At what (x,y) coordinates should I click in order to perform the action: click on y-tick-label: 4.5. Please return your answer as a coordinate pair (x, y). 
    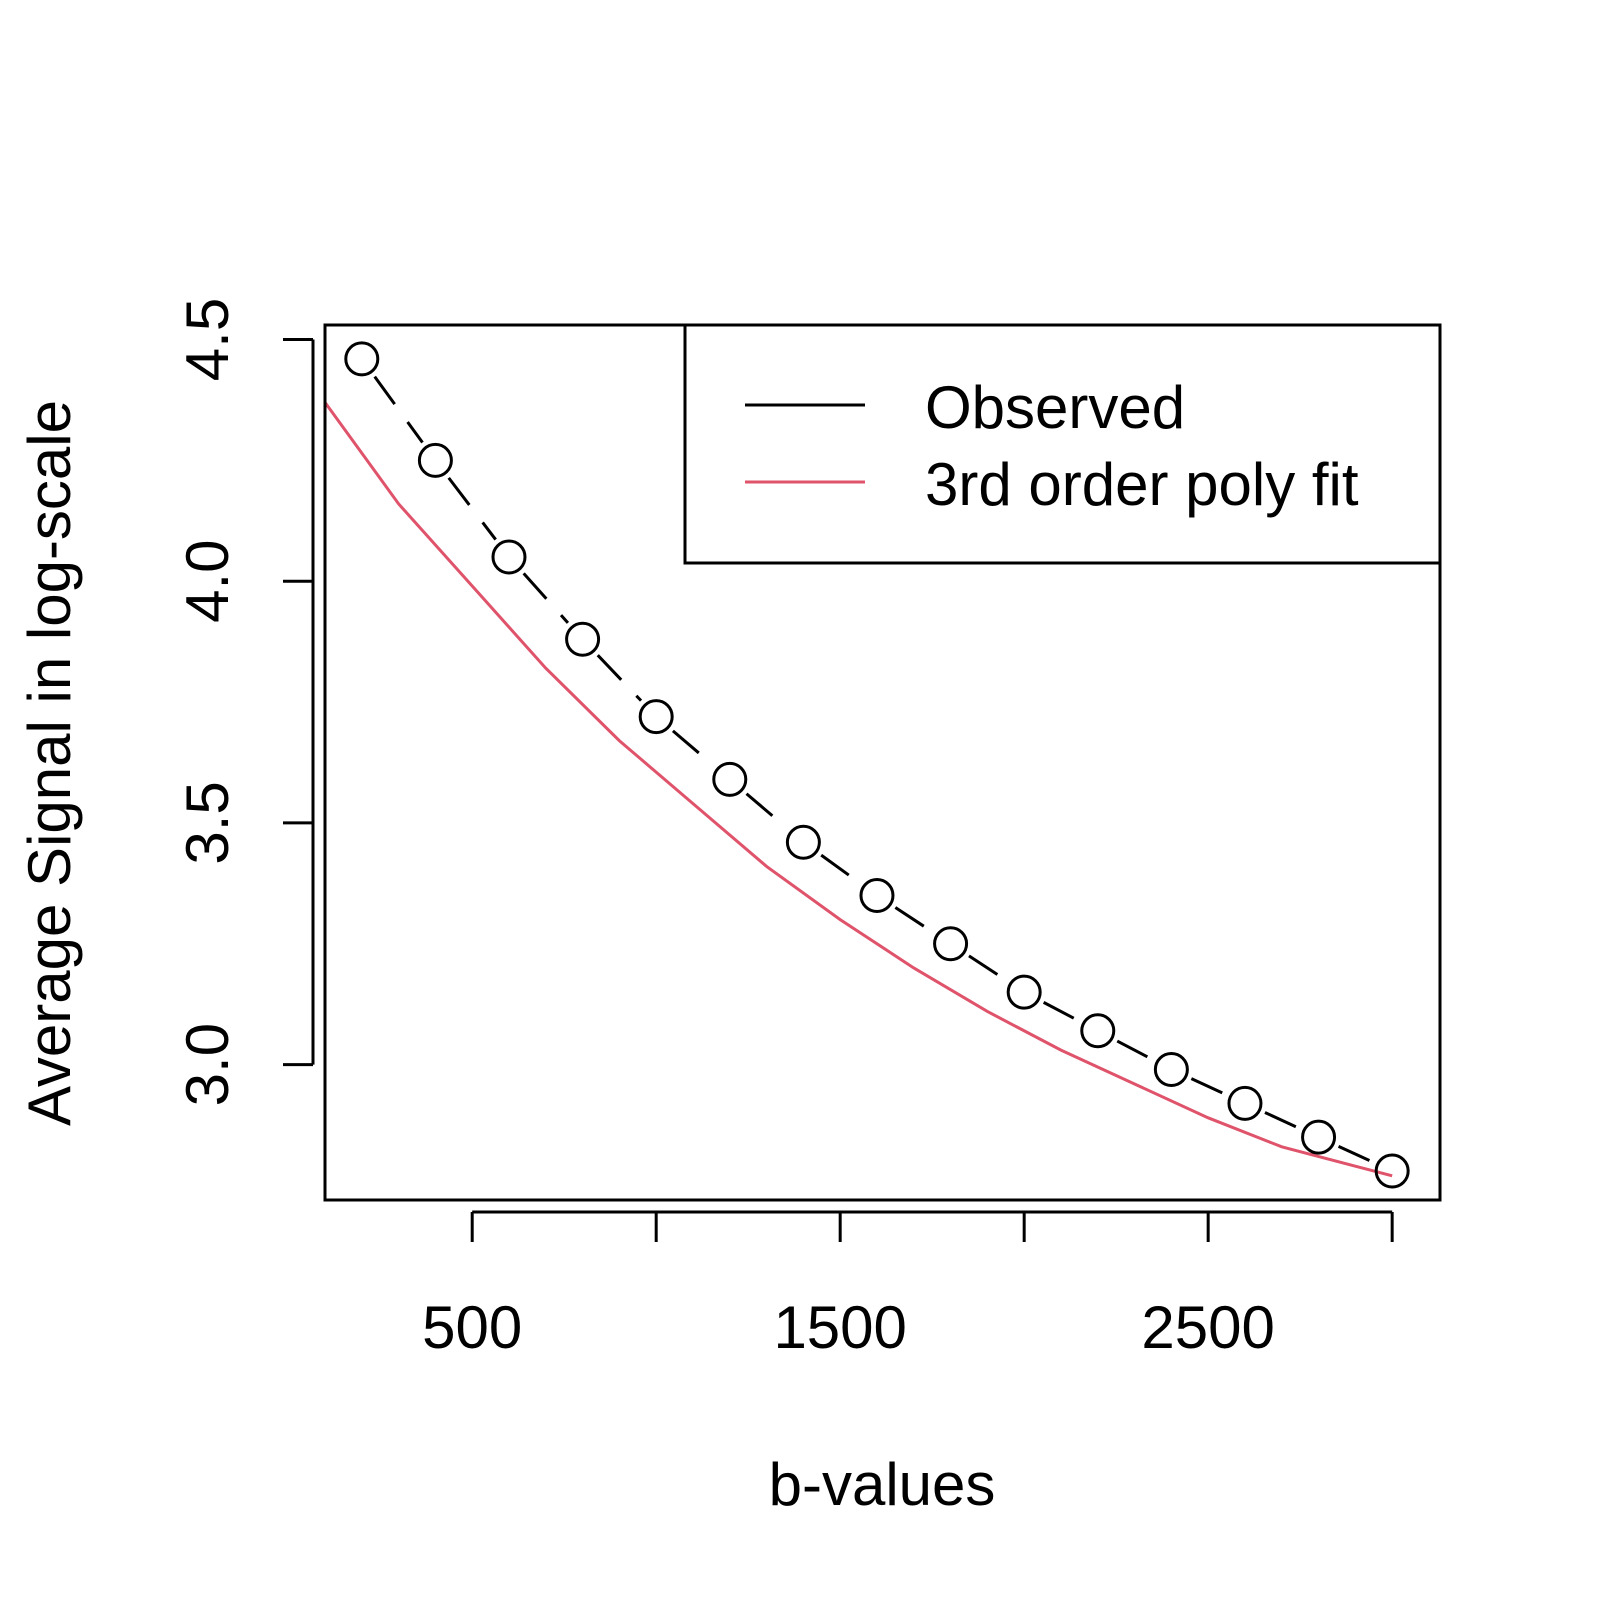
    Looking at the image, I should click on (207, 339).